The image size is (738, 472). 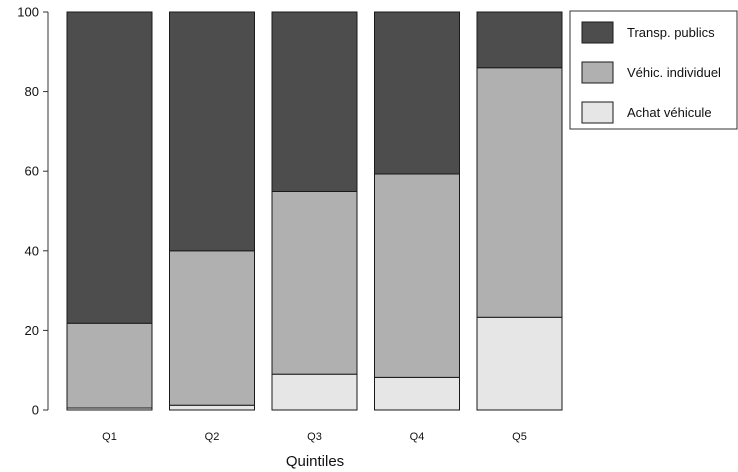 I want to click on x-tick-label: Q1, so click(x=109, y=437).